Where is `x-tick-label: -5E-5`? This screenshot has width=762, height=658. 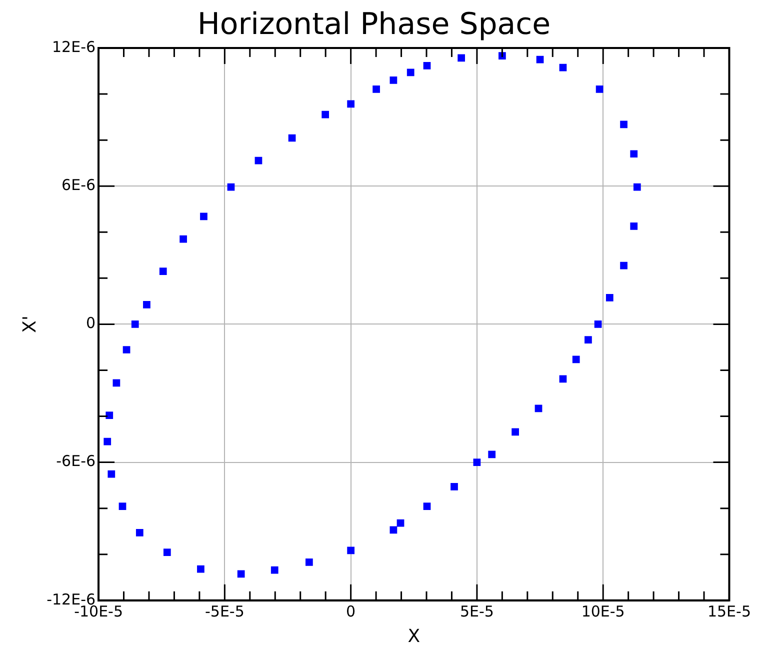
x-tick-label: -5E-5 is located at coordinates (224, 611).